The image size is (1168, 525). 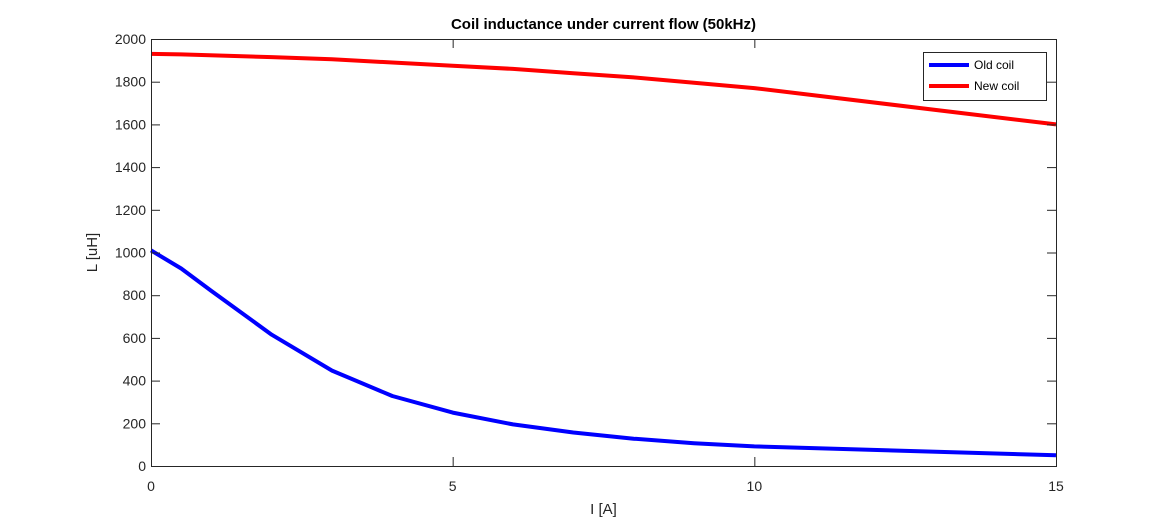 I want to click on x-axis-label: I [A], so click(x=603, y=509).